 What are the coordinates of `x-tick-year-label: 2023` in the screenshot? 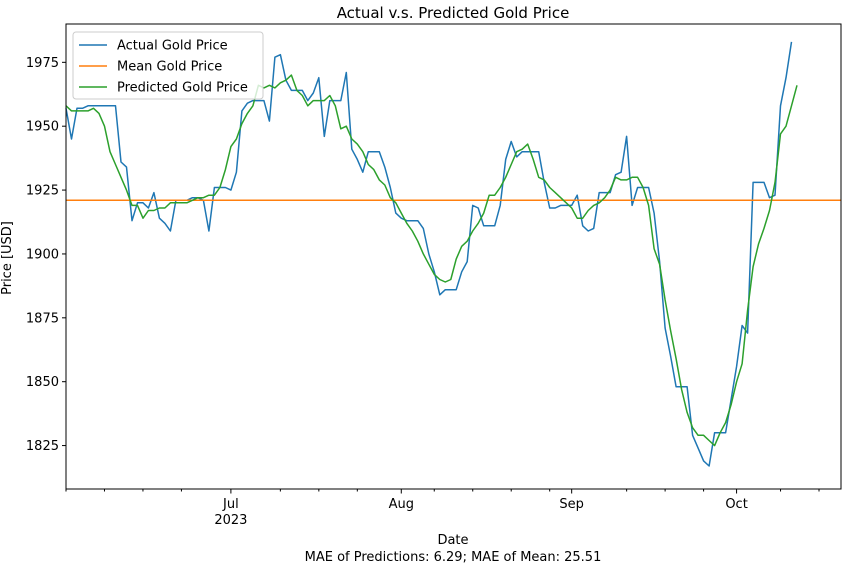 It's located at (230, 520).